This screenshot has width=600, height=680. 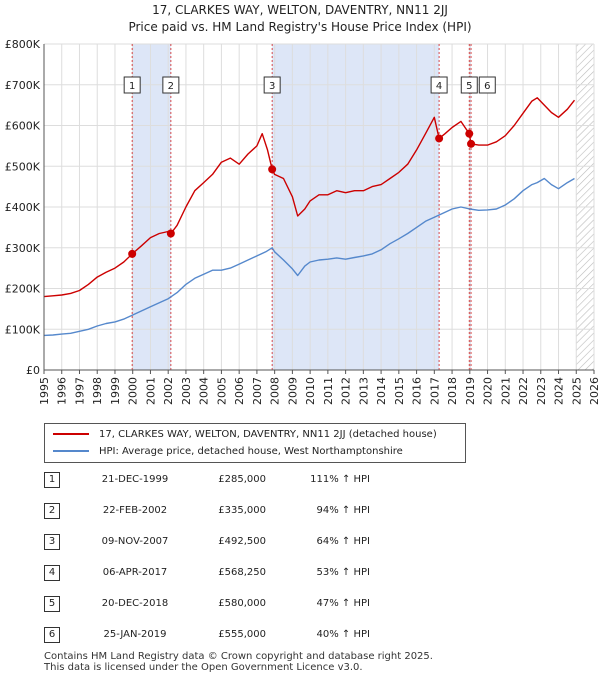 I want to click on sale-date: 22-FEB-2002, so click(x=135, y=510).